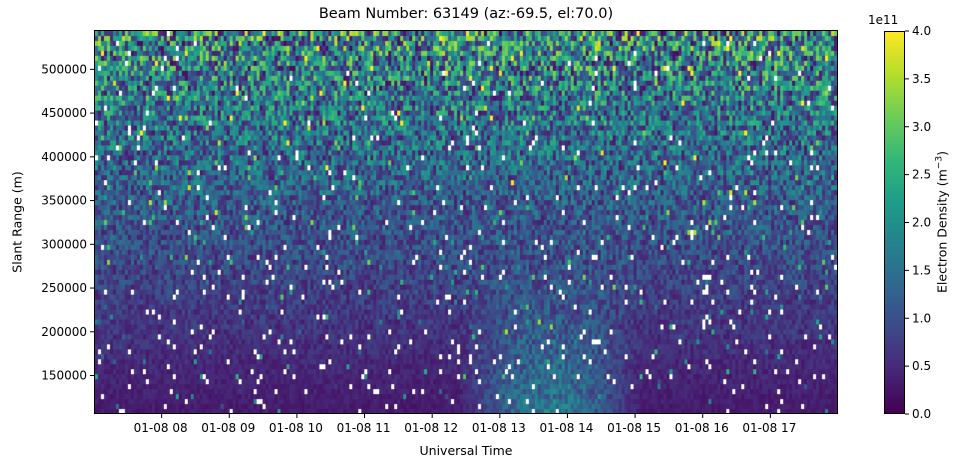  What do you see at coordinates (64, 244) in the screenshot?
I see `y-tick-label: 300000` at bounding box center [64, 244].